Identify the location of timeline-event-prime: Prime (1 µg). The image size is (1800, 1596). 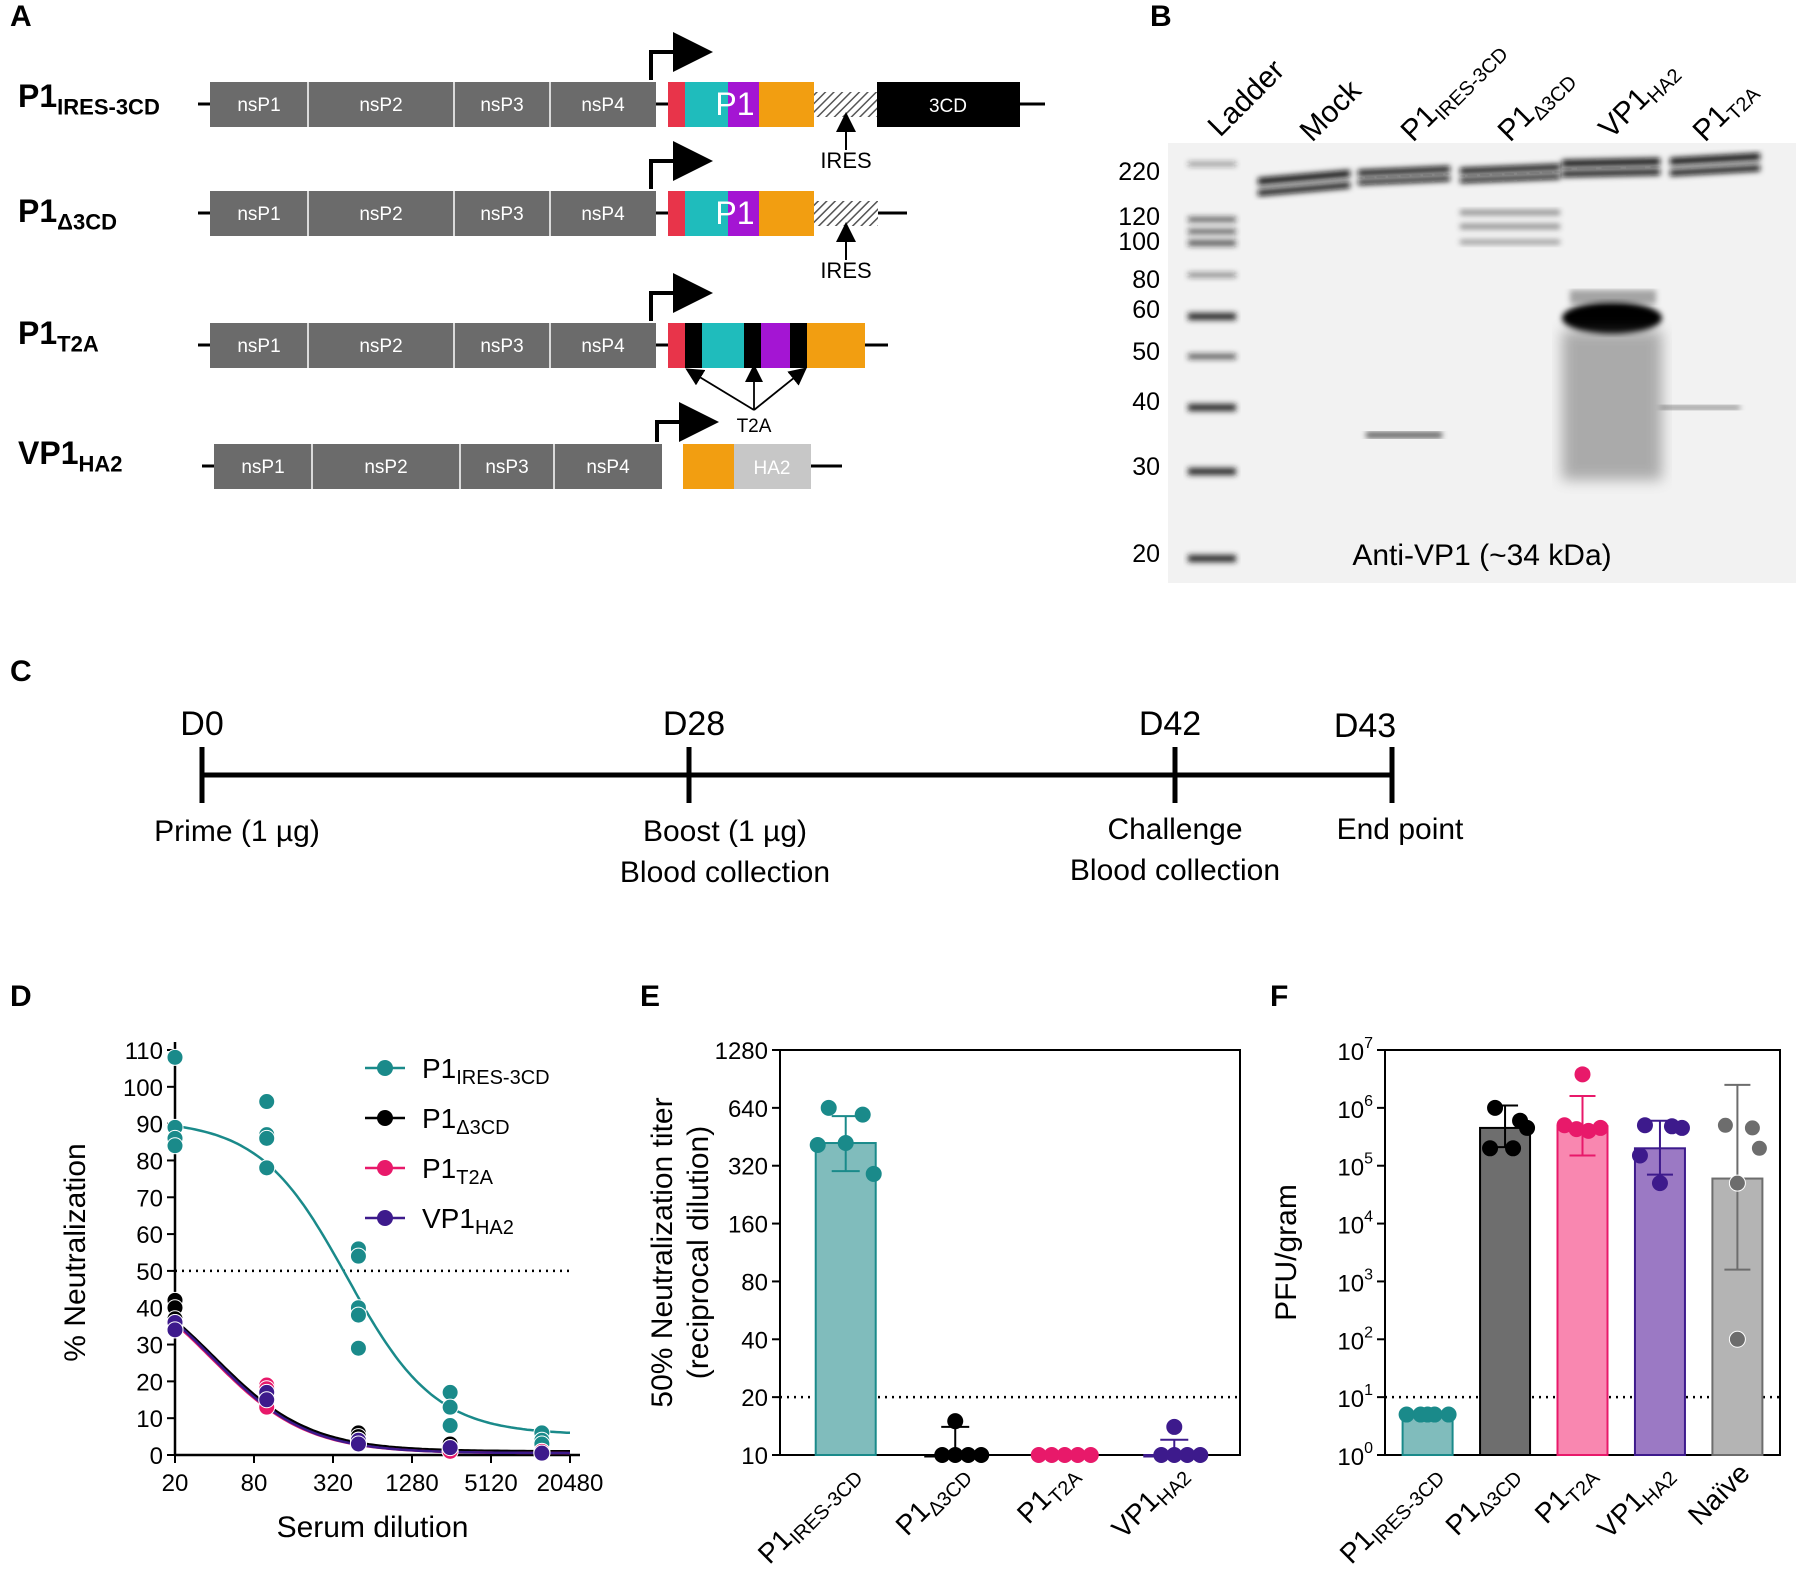
(237, 831).